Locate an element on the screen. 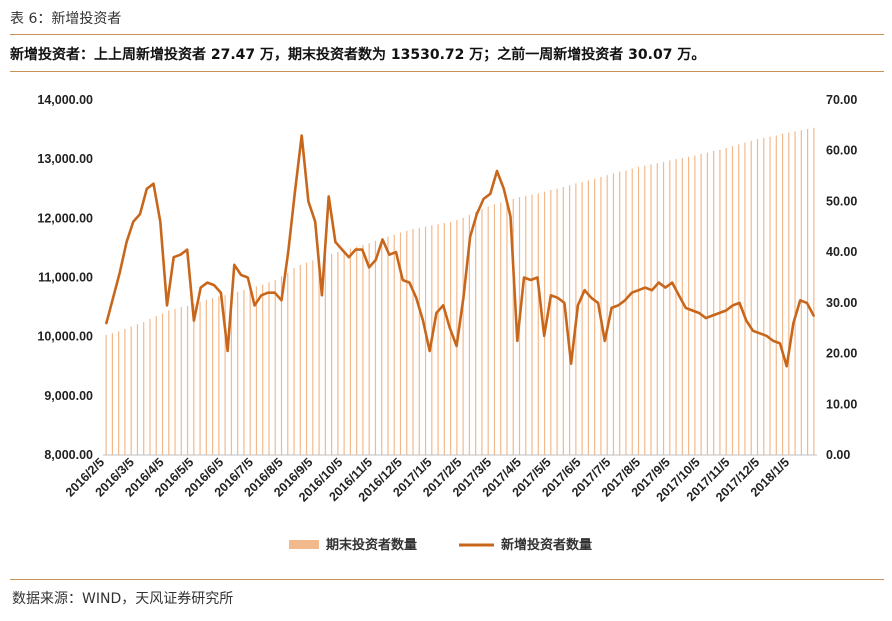 The height and width of the screenshot is (621, 892). figure-caption: 表 6：新增投资者 is located at coordinates (66, 19).